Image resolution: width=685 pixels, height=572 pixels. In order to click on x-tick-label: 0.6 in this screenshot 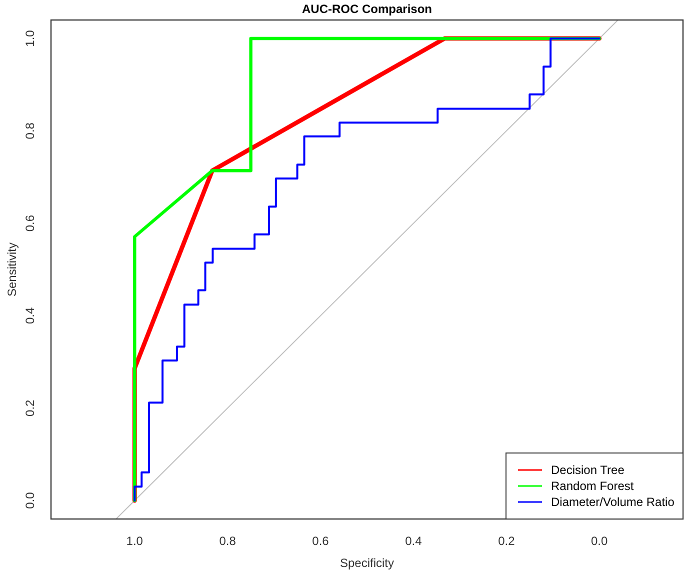, I will do `click(321, 541)`.